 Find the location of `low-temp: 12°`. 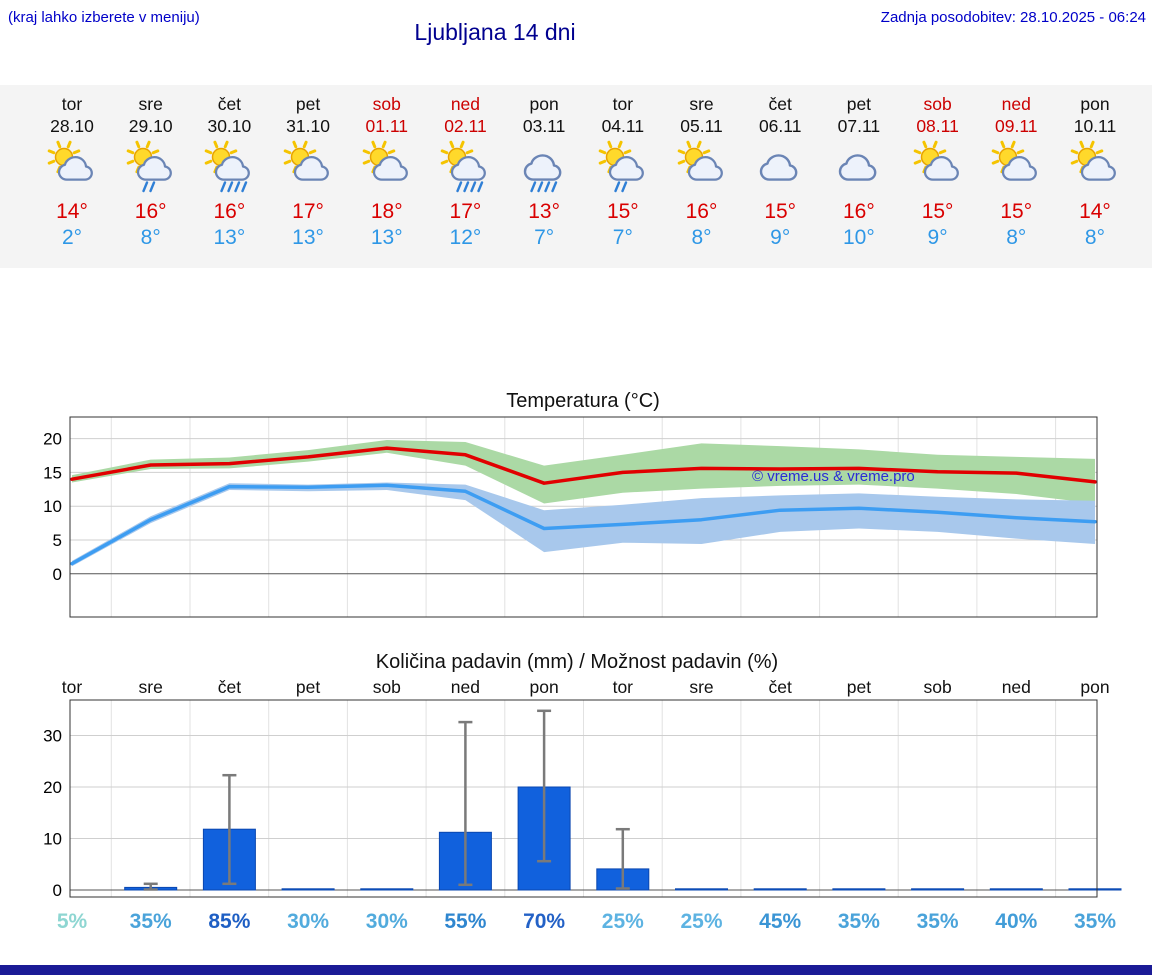

low-temp: 12° is located at coordinates (465, 237).